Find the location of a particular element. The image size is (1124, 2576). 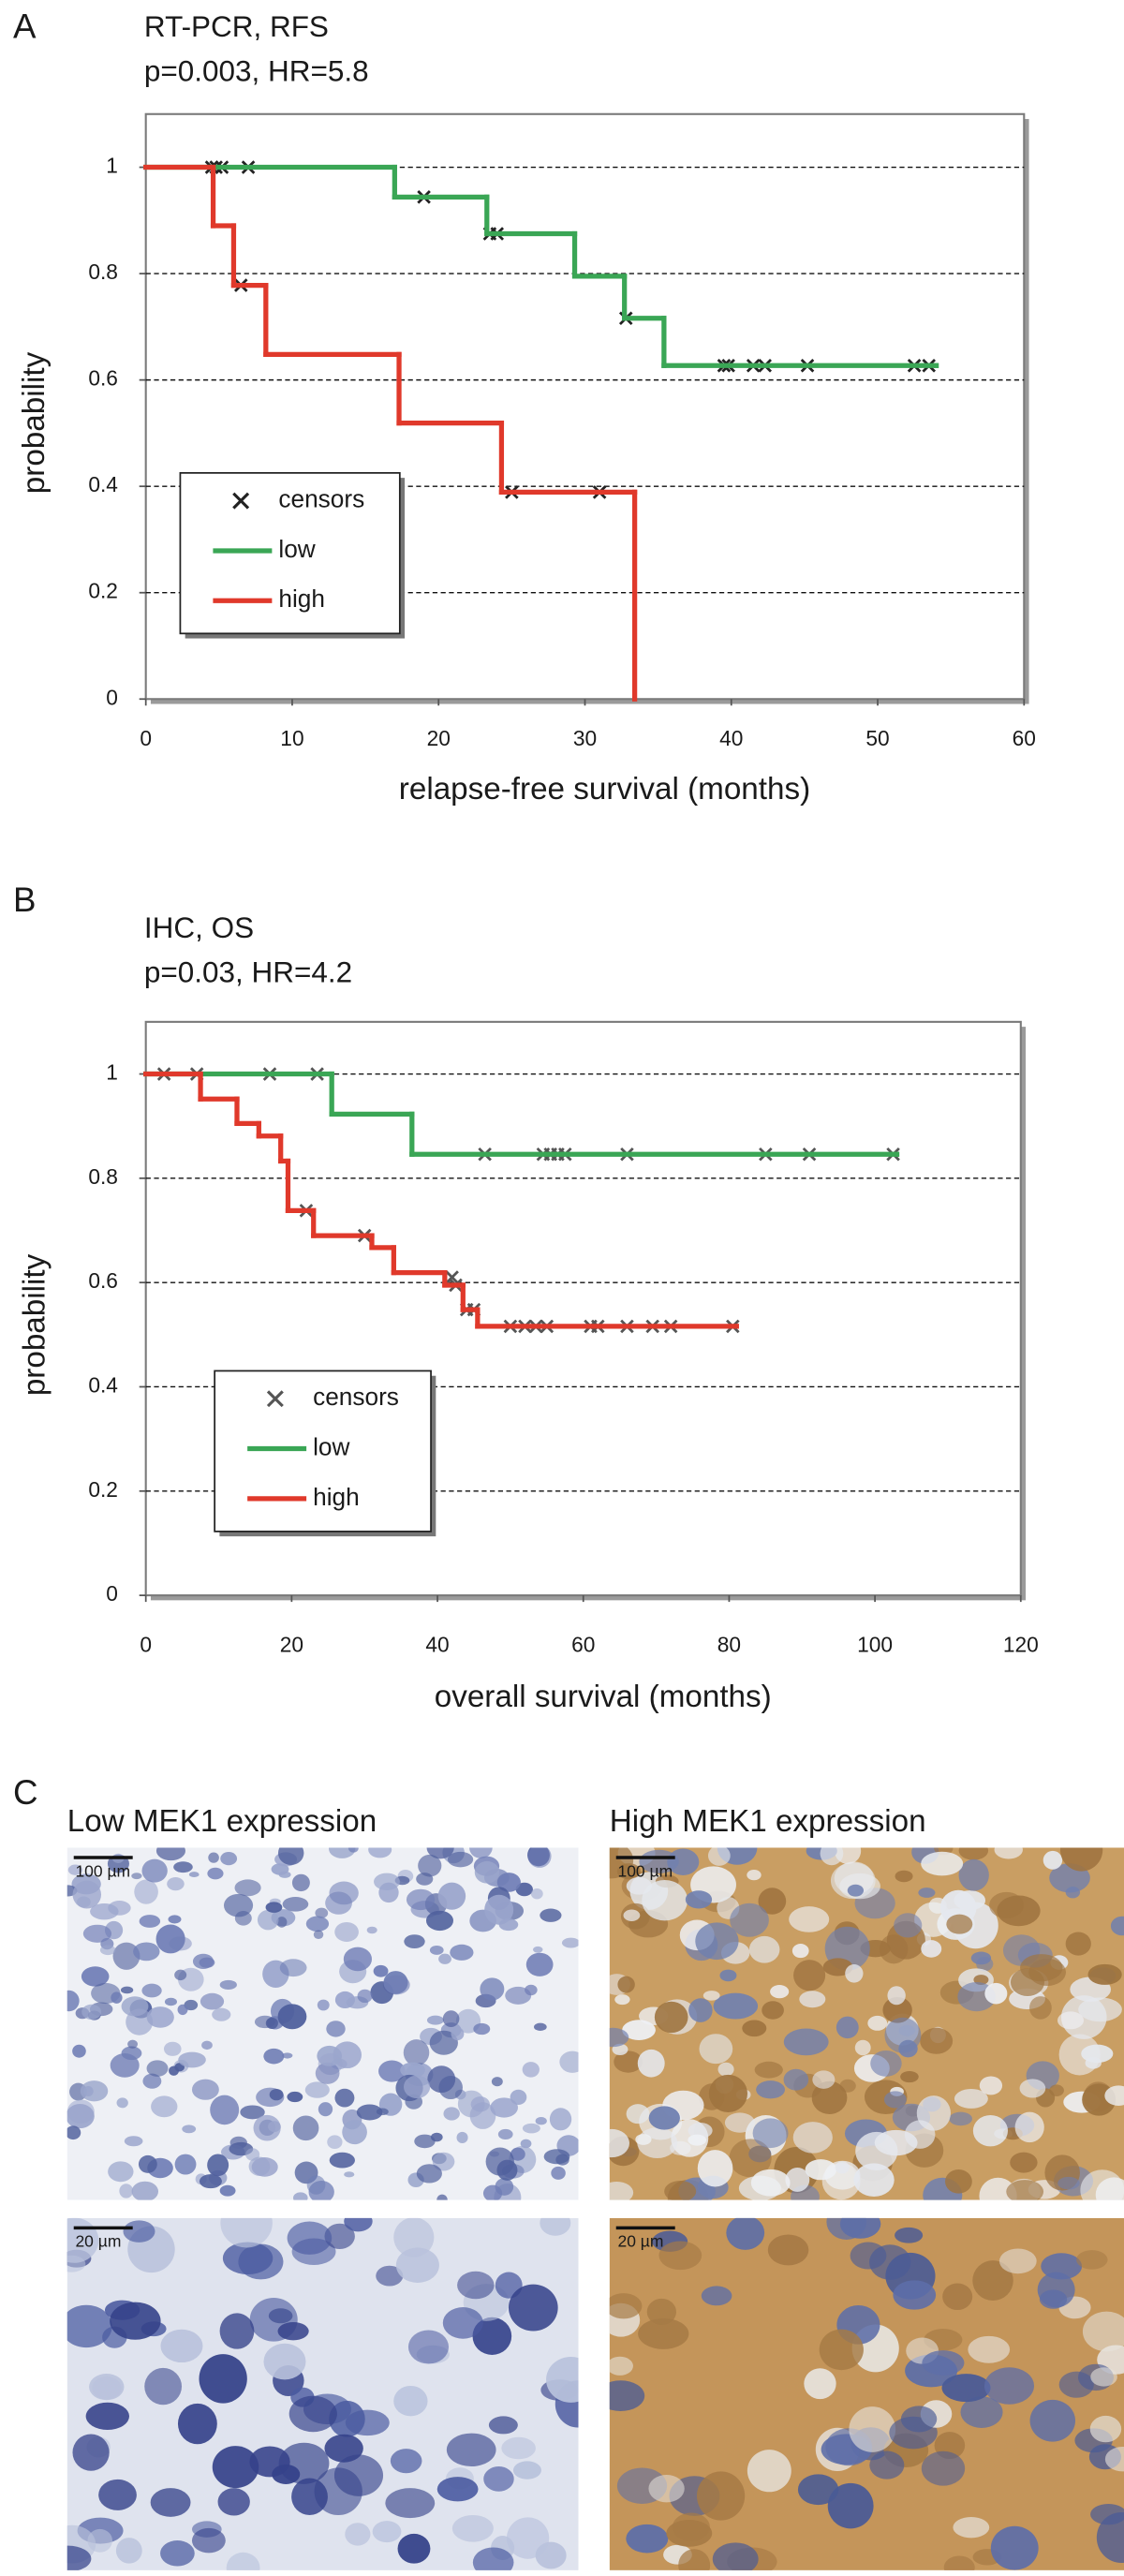

legend-marker is located at coordinates (275, 1399).